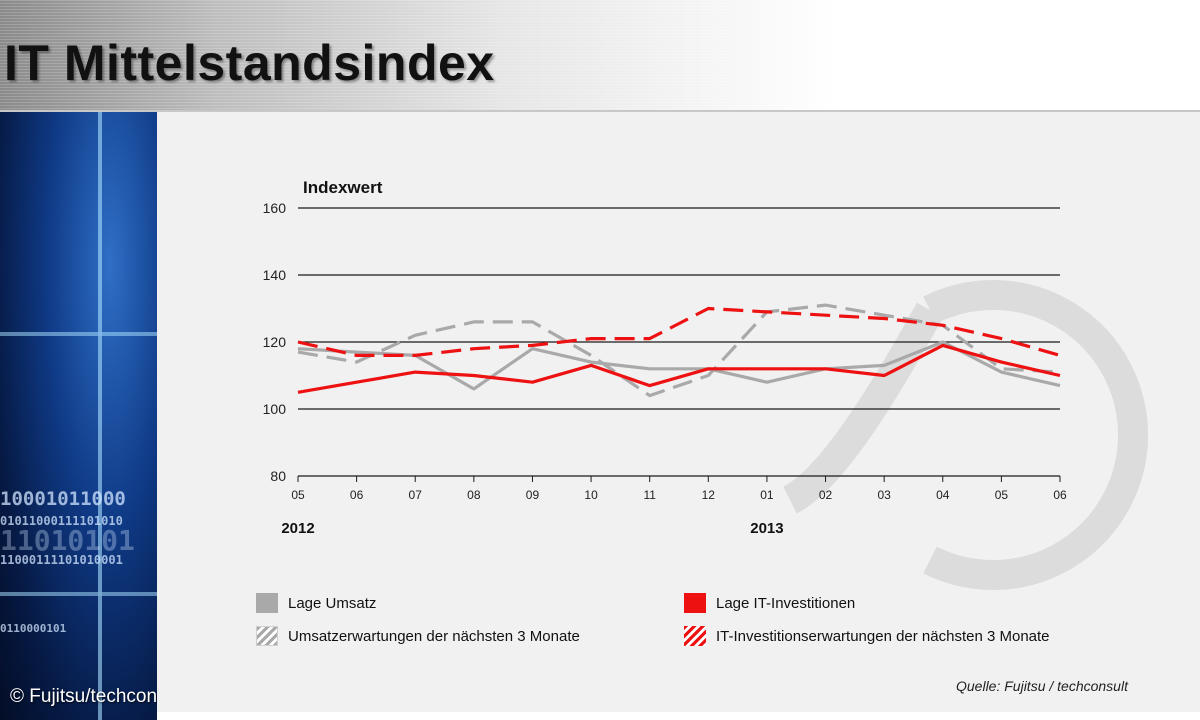 The height and width of the screenshot is (720, 1200). I want to click on x-tick-label: 02, so click(826, 495).